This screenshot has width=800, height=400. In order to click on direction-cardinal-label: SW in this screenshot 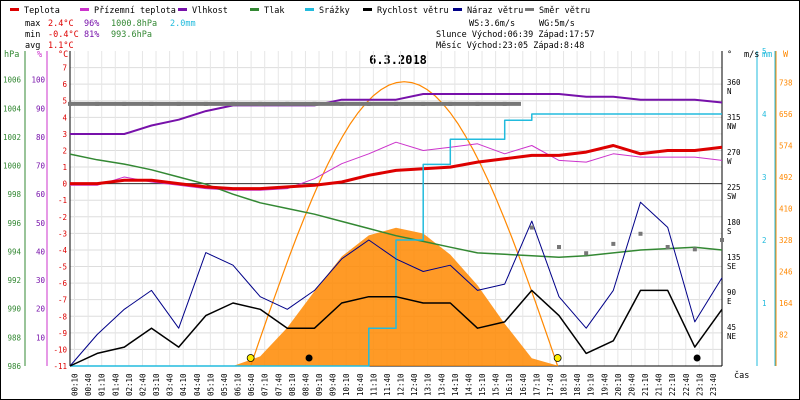, I will do `click(732, 196)`.